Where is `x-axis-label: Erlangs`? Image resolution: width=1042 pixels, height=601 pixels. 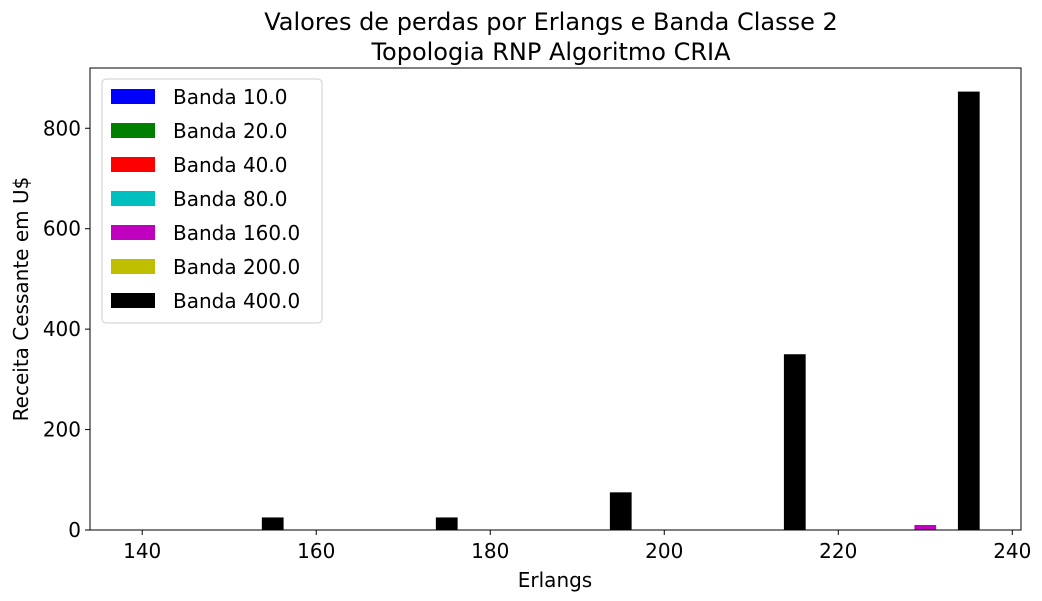
x-axis-label: Erlangs is located at coordinates (555, 580).